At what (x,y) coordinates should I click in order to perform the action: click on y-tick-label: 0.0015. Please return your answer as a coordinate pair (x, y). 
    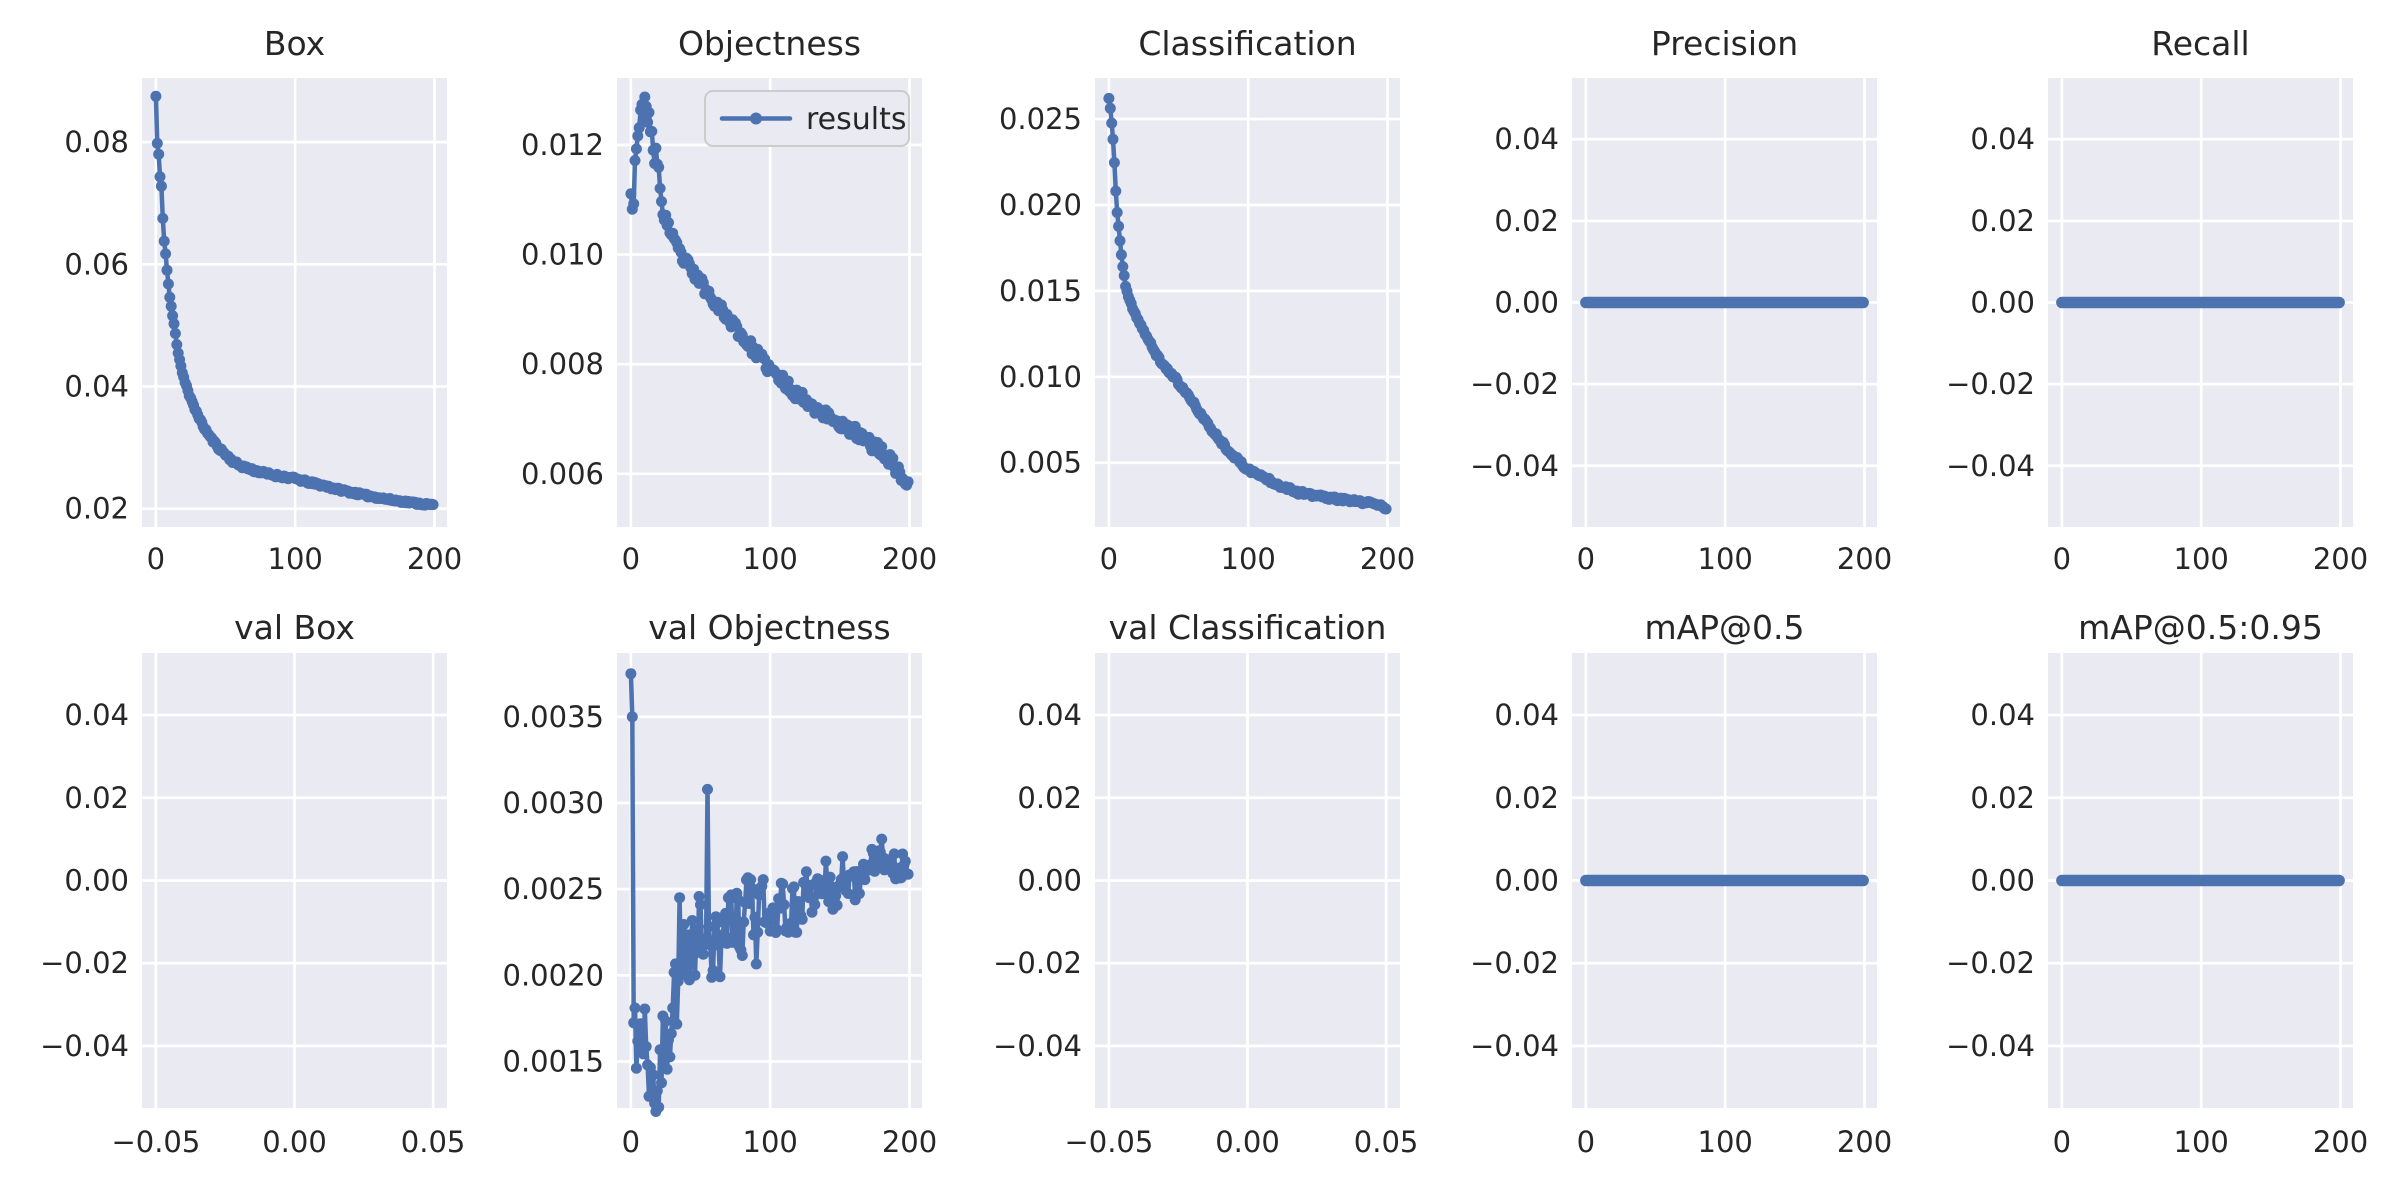
    Looking at the image, I should click on (553, 1062).